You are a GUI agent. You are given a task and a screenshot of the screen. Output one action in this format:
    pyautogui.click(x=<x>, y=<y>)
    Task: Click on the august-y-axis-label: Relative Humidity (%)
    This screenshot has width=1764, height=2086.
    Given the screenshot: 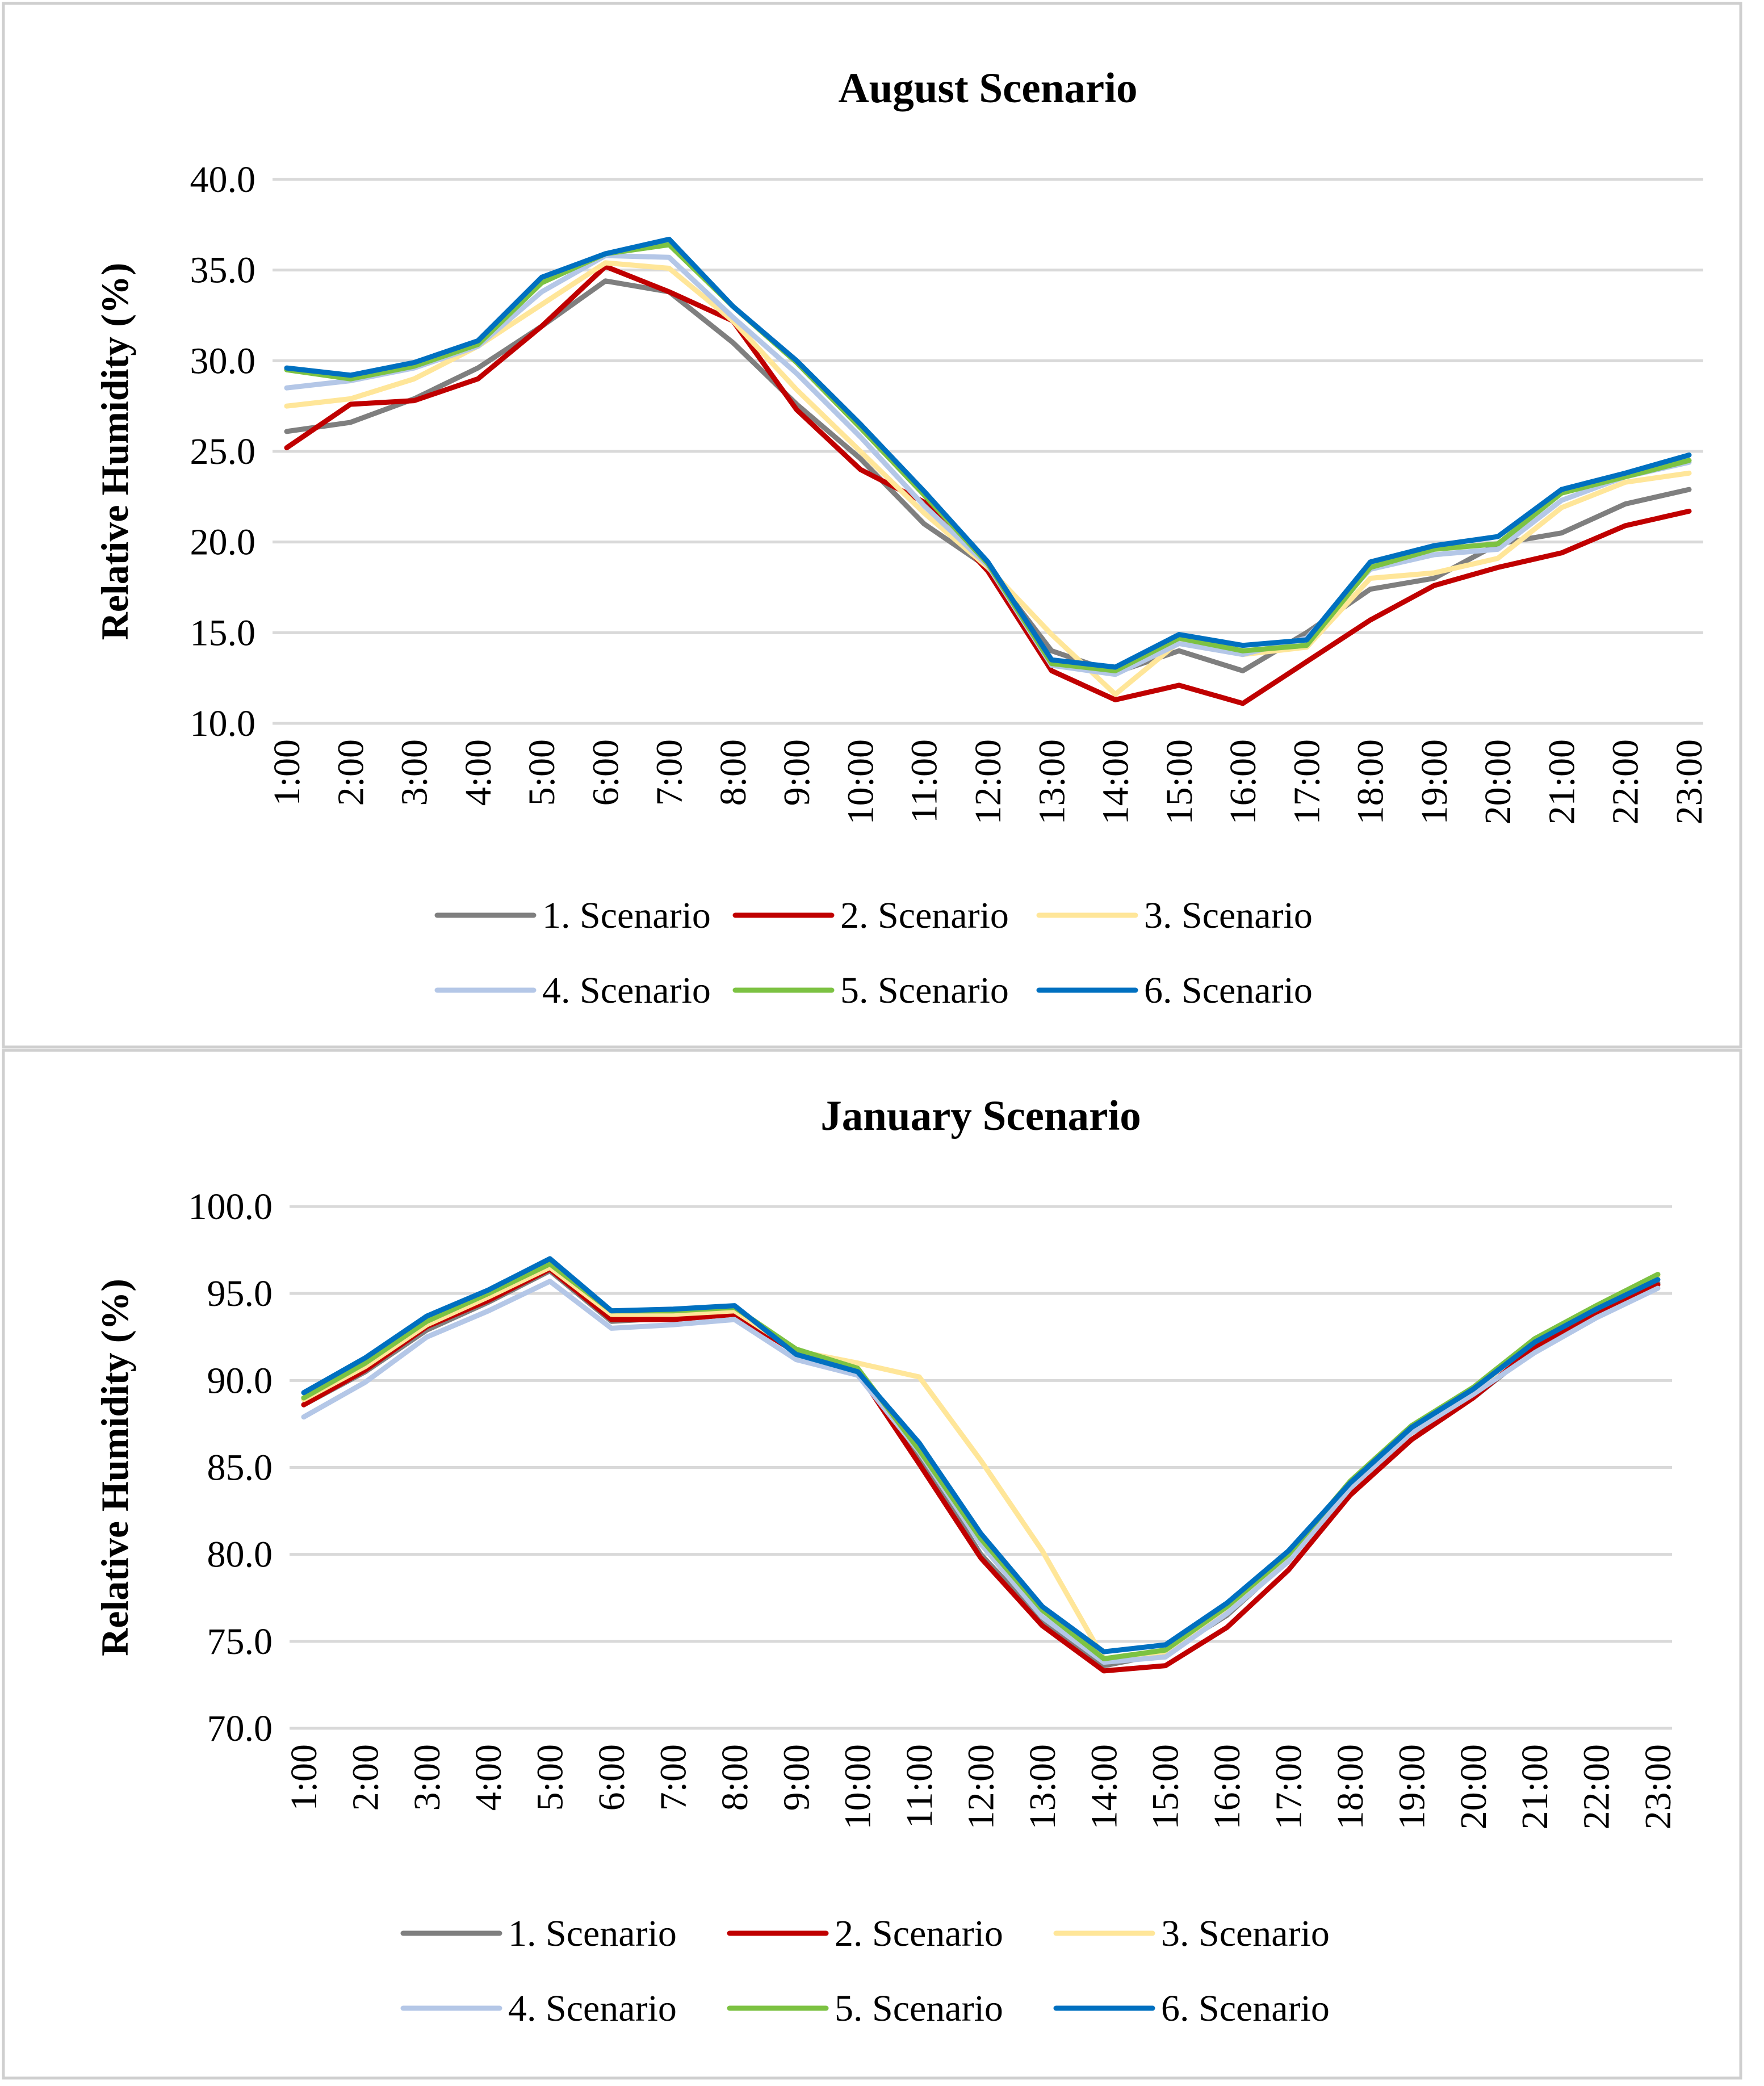 What is the action you would take?
    pyautogui.click(x=115, y=451)
    